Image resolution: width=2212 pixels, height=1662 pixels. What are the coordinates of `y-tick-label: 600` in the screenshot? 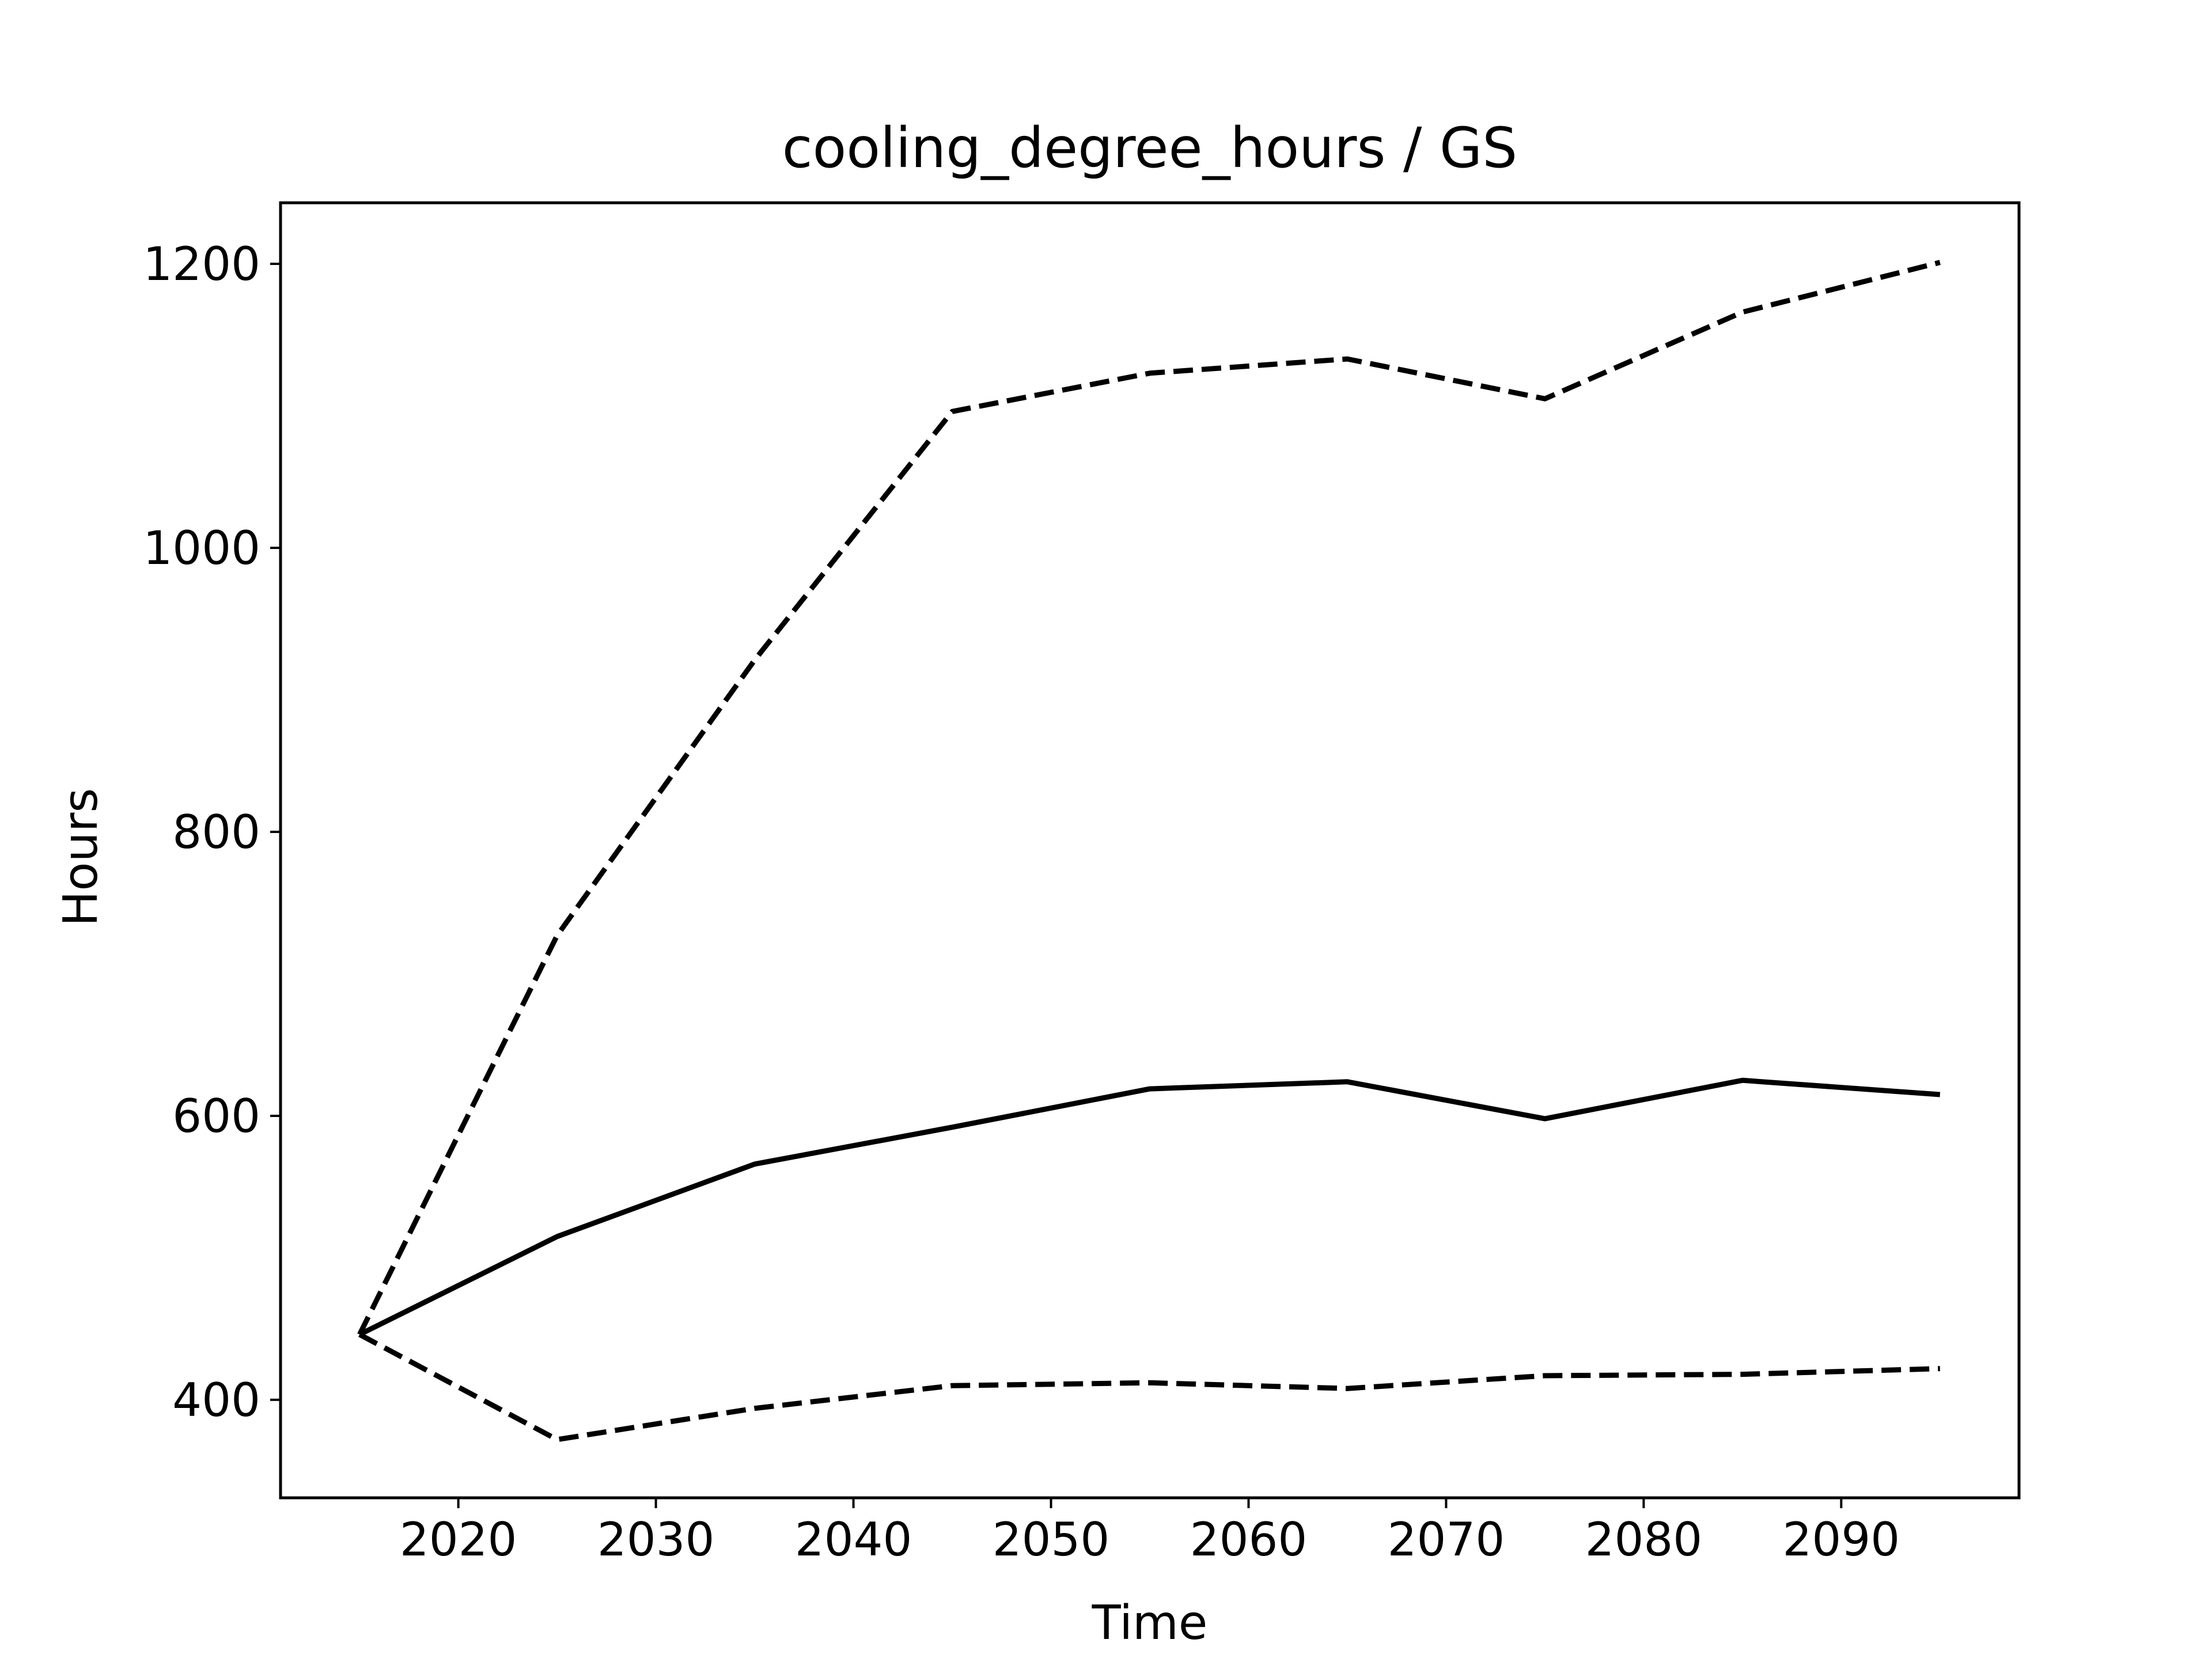 It's located at (216, 1116).